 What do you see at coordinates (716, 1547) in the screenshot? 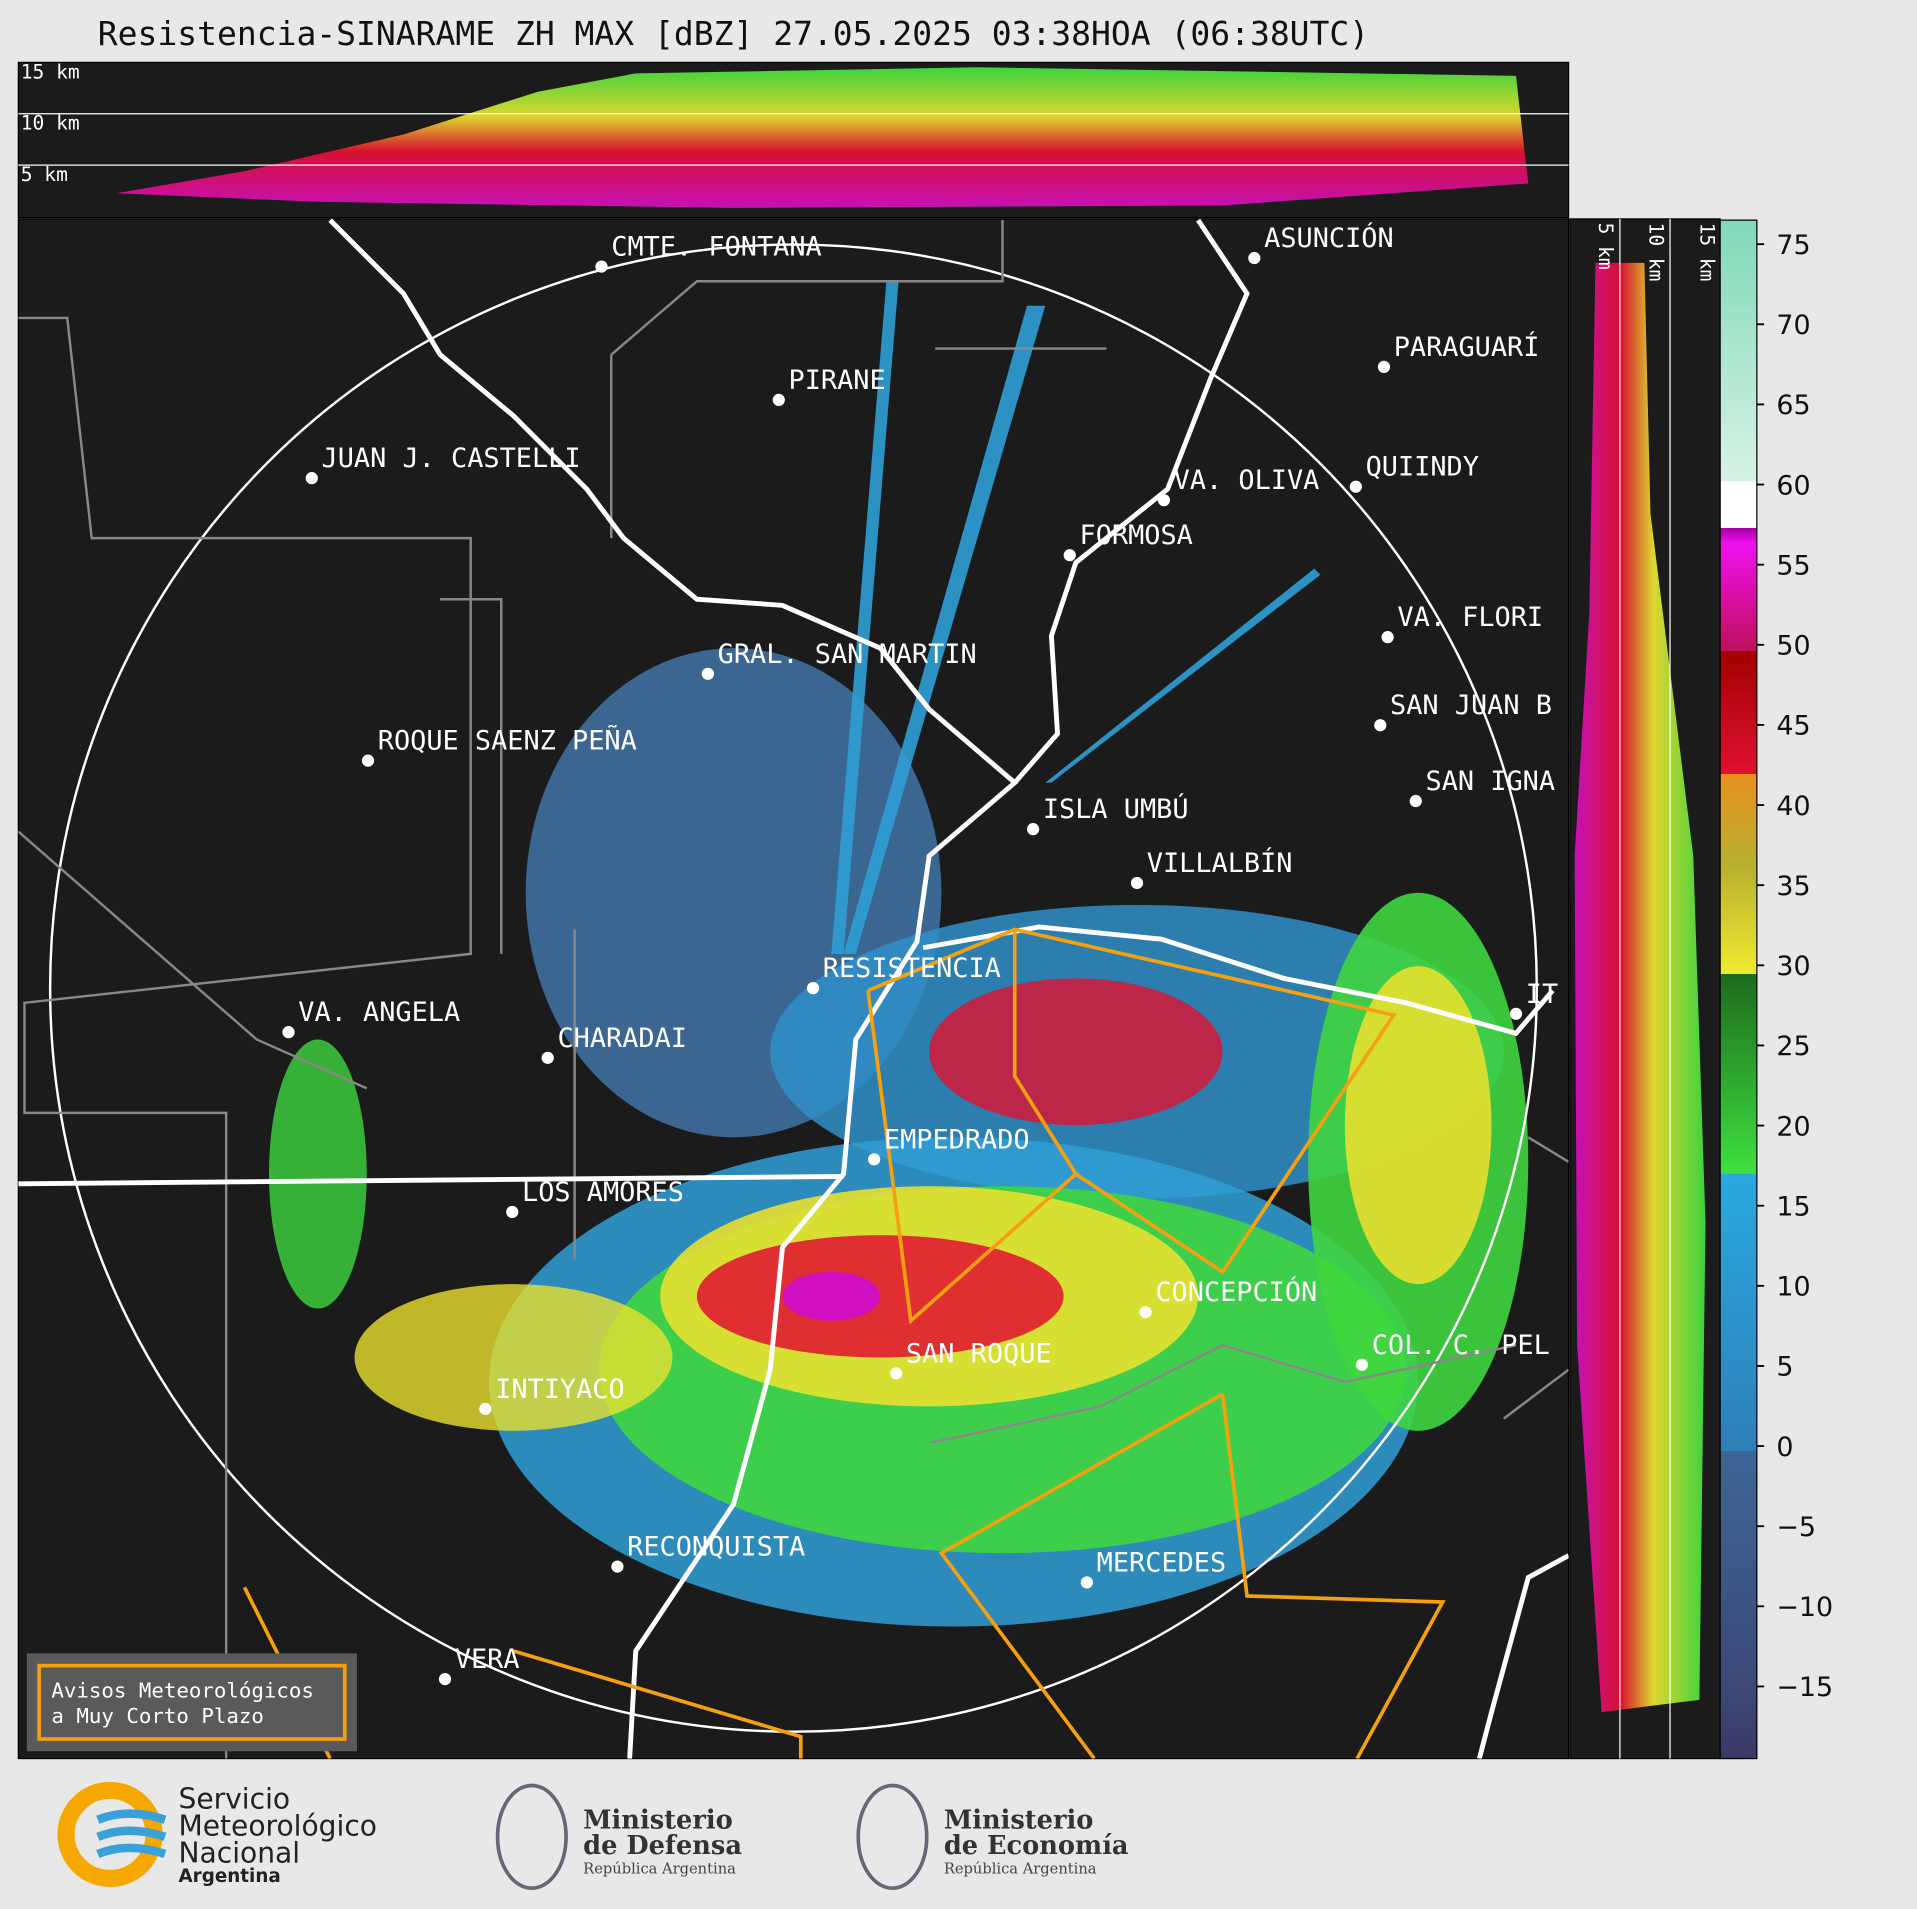
I see `place-label: RECONQUISTA` at bounding box center [716, 1547].